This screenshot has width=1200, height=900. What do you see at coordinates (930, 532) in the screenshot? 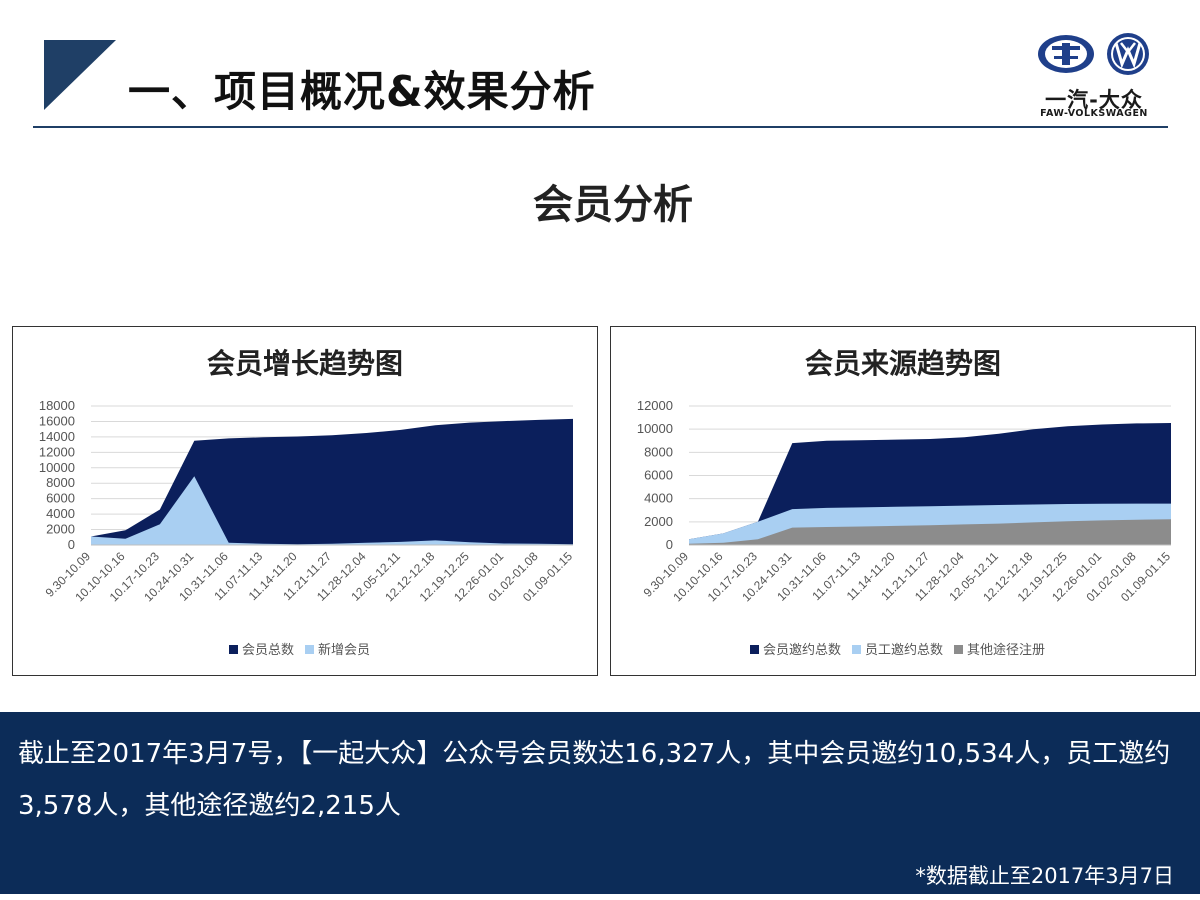
I see `area-series-其他途径注册` at bounding box center [930, 532].